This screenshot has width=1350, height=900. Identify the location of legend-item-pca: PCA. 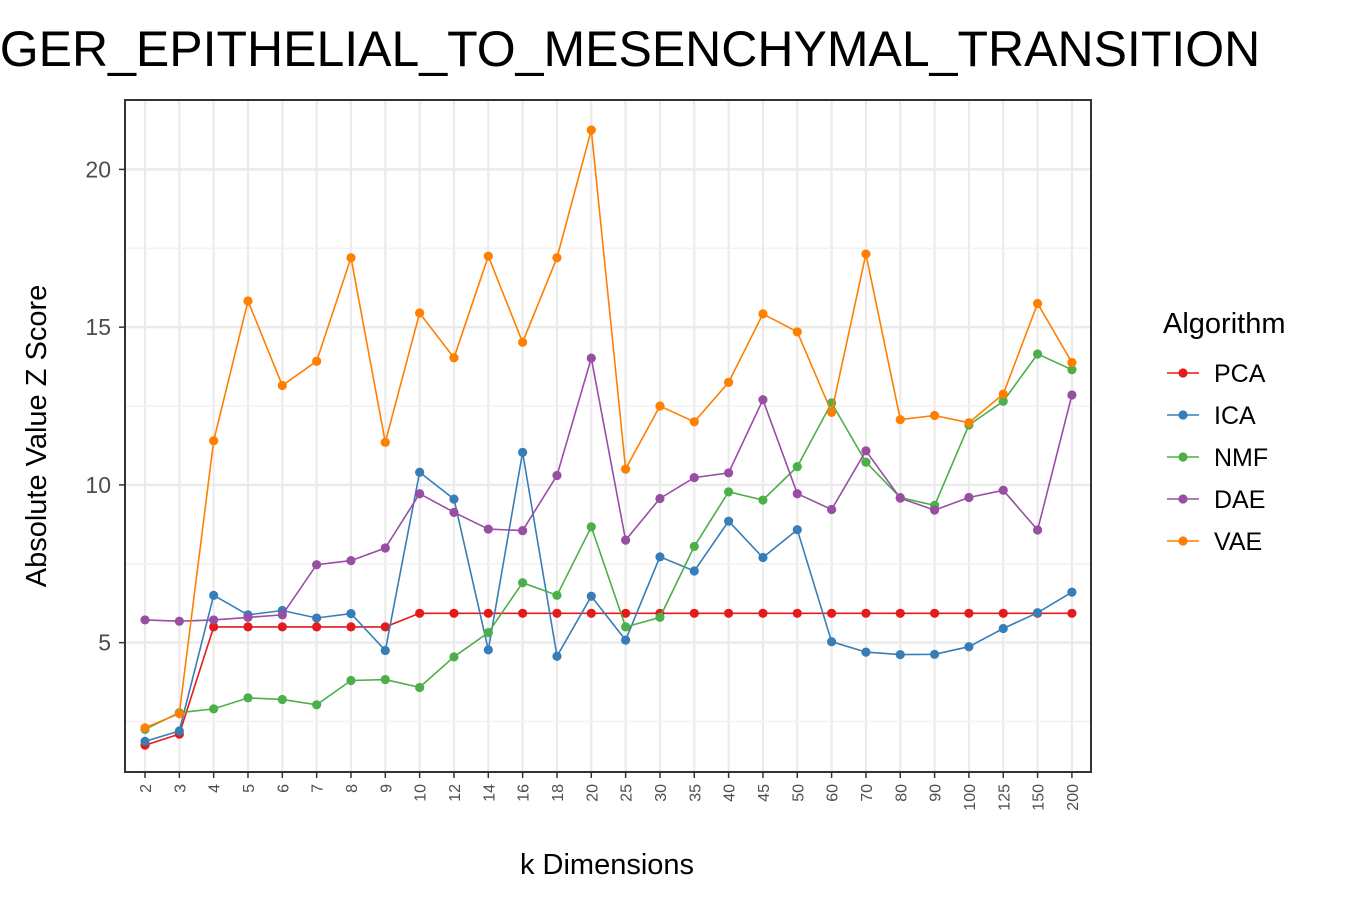
(1216, 374).